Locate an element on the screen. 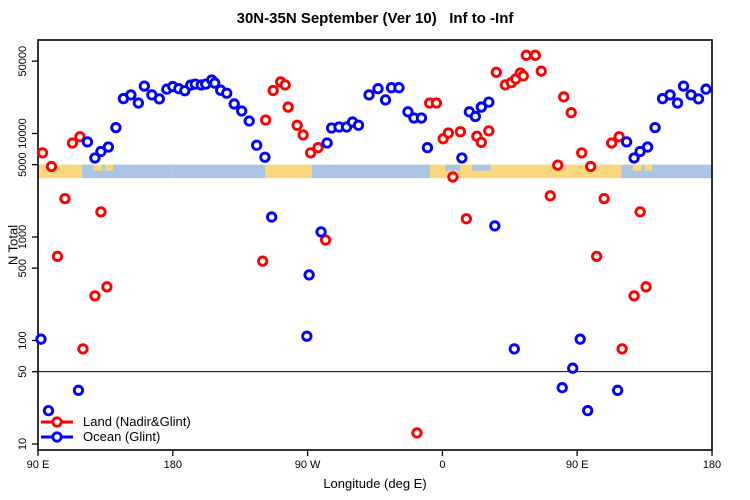 This screenshot has height=500, width=750. svg-text: 90 E is located at coordinates (577, 465).